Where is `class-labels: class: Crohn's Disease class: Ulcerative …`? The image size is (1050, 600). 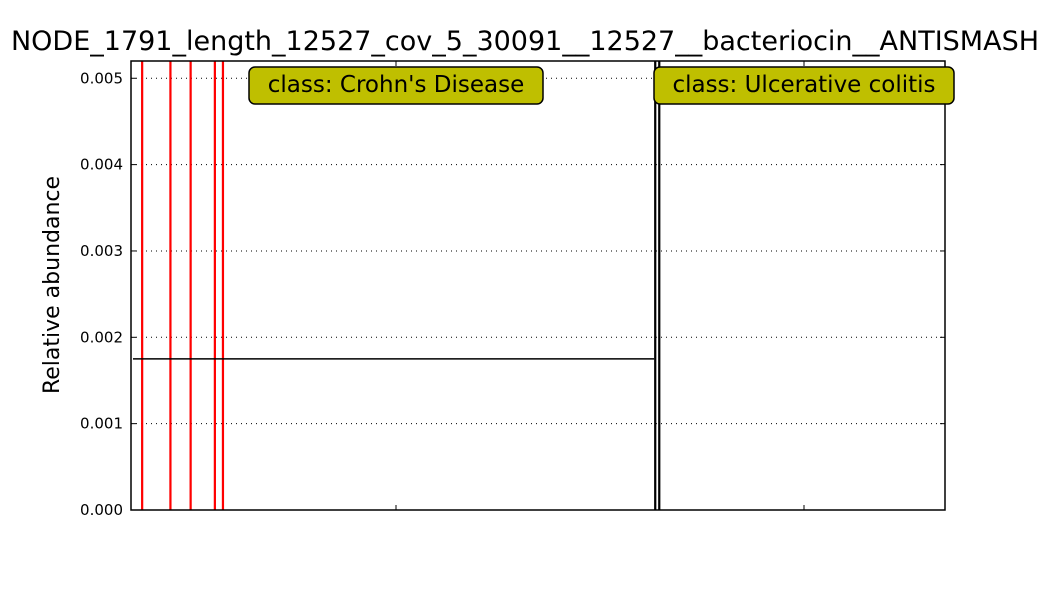 class-labels: class: Crohn's Disease class: Ulcerative … is located at coordinates (601, 85).